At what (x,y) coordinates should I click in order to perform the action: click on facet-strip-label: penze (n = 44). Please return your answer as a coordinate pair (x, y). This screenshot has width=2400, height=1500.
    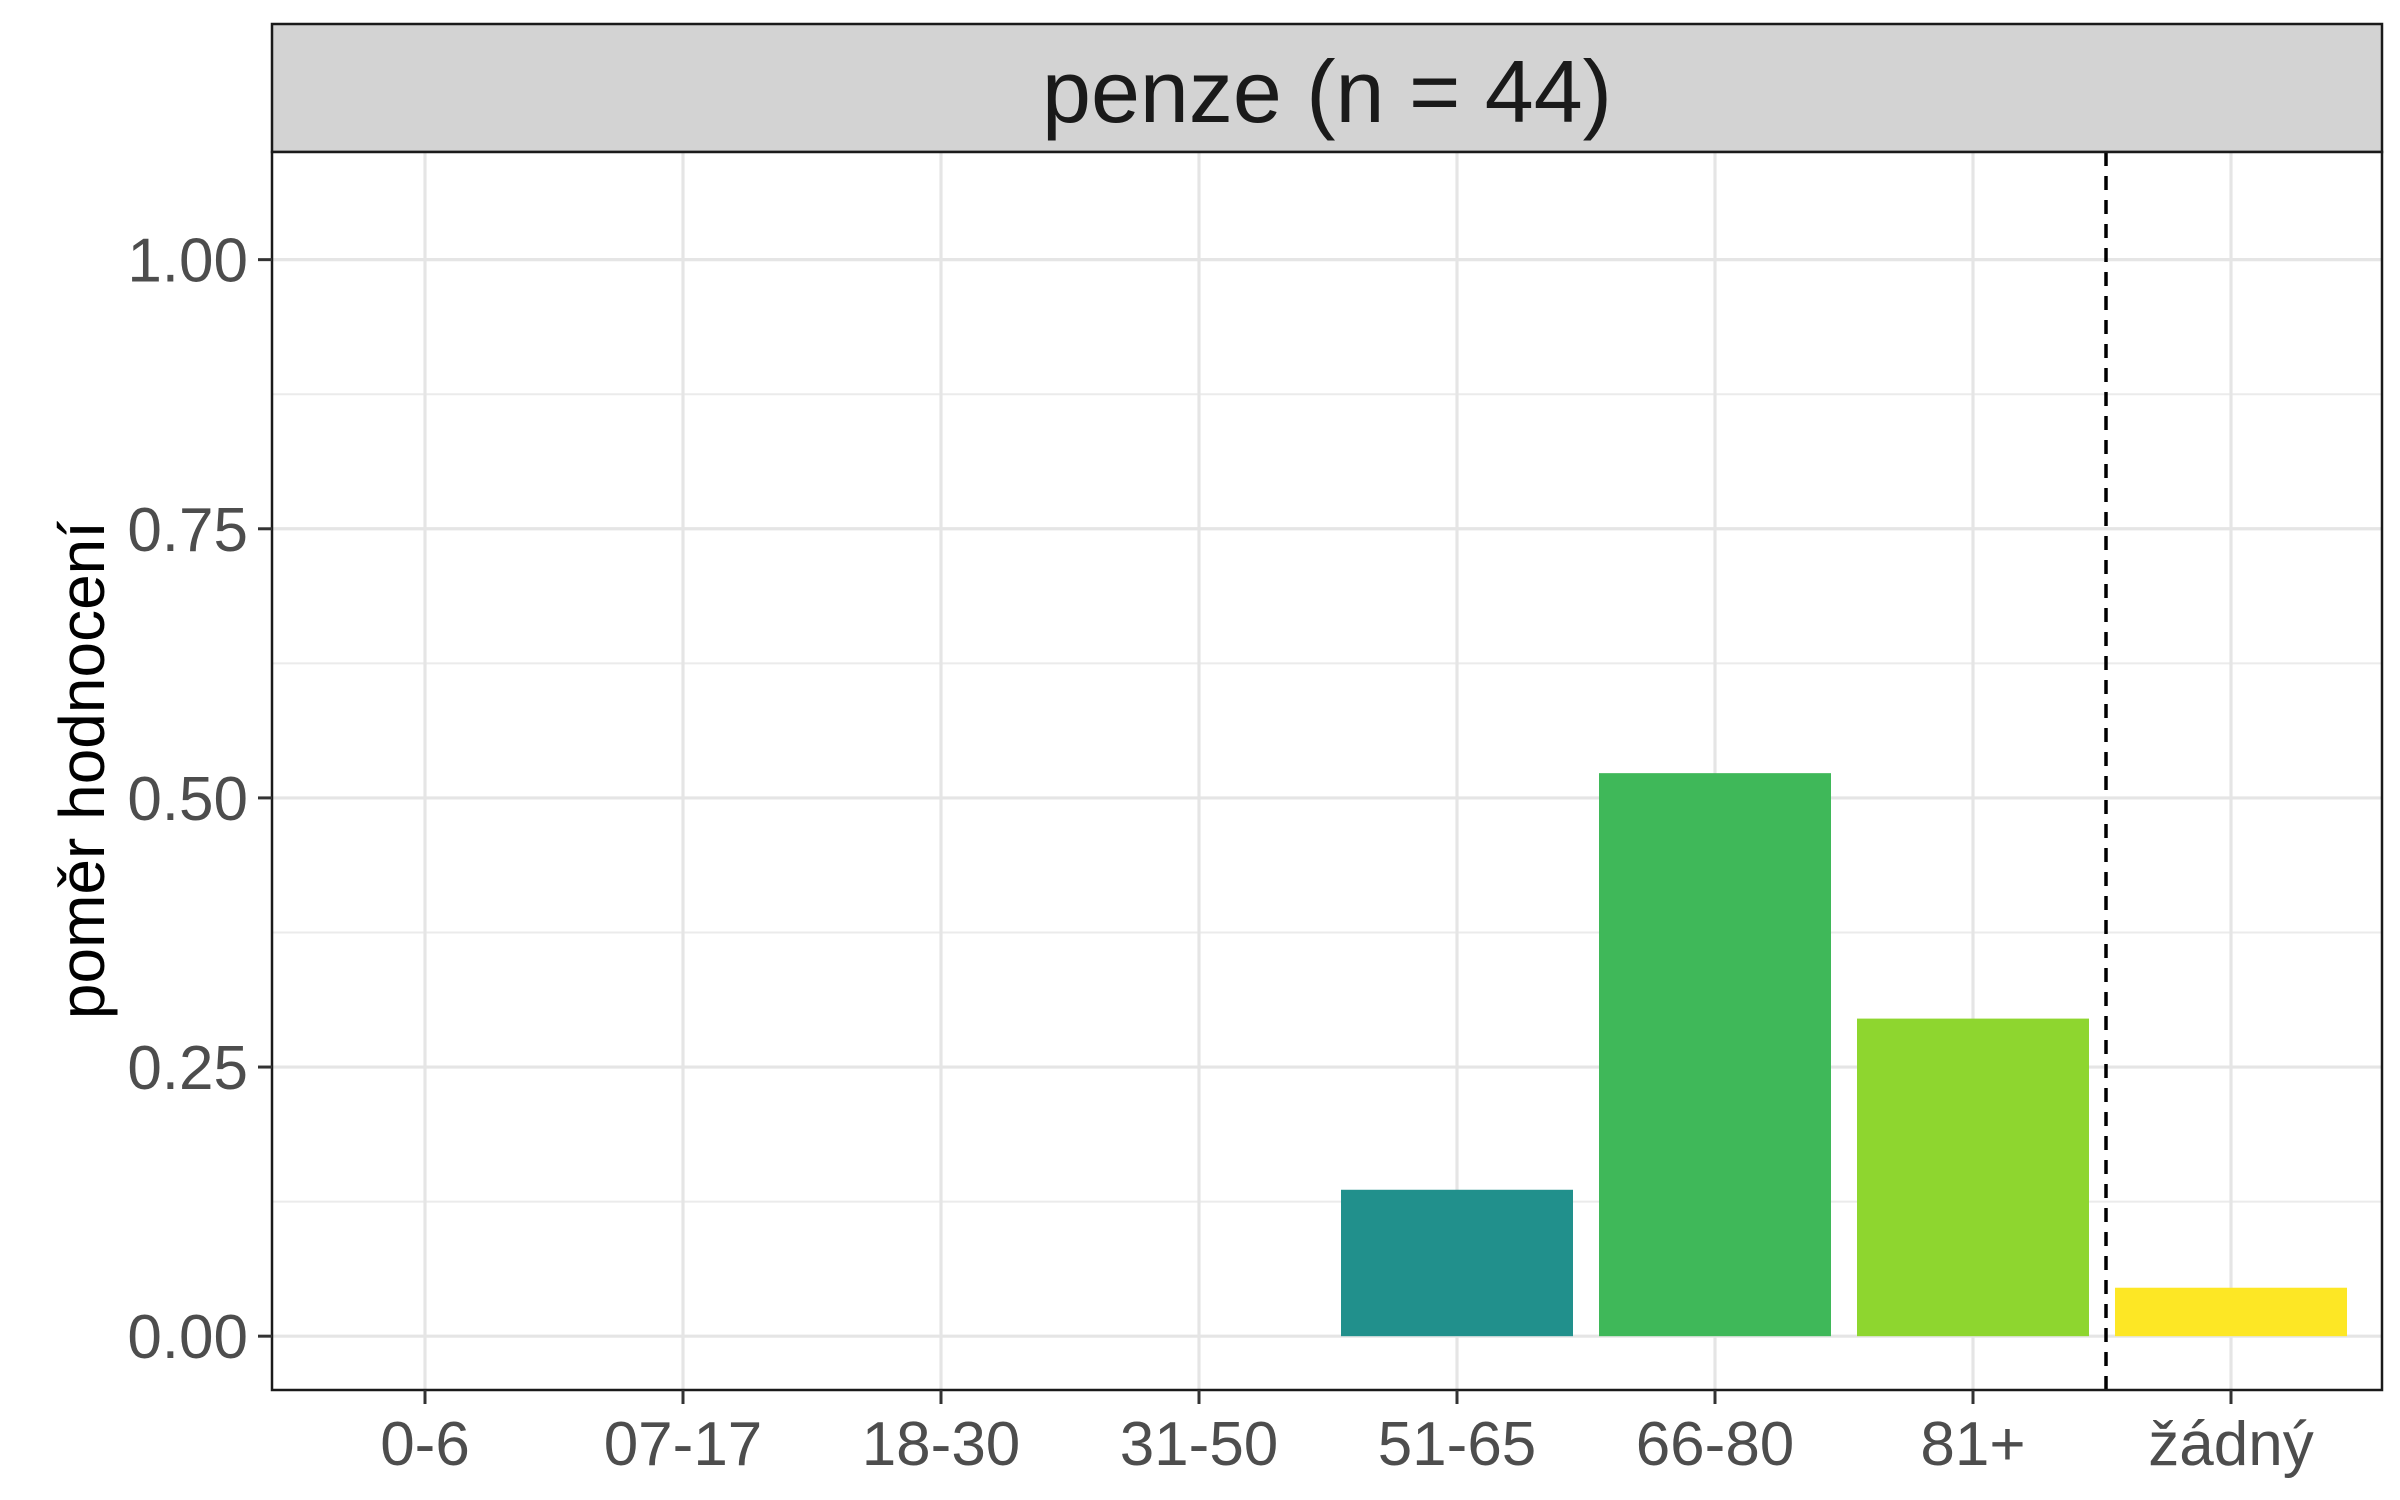
    Looking at the image, I should click on (1327, 91).